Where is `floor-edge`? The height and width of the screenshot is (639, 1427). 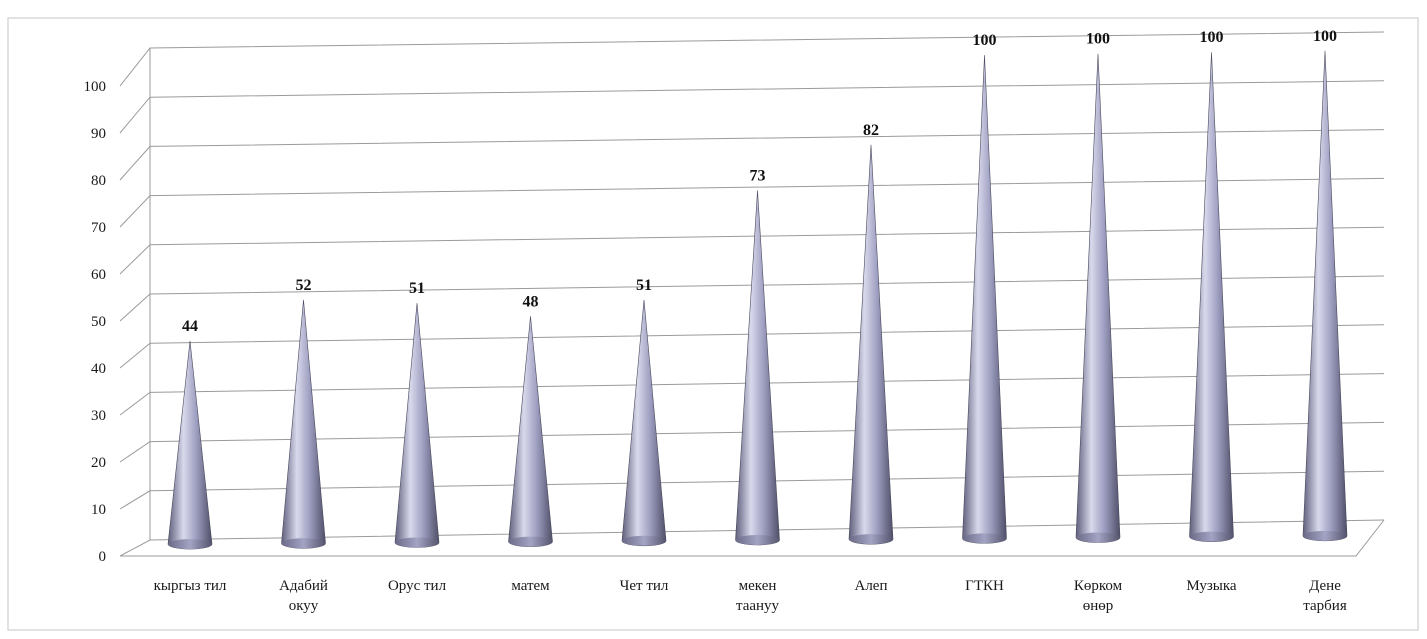
floor-edge is located at coordinates (752, 538).